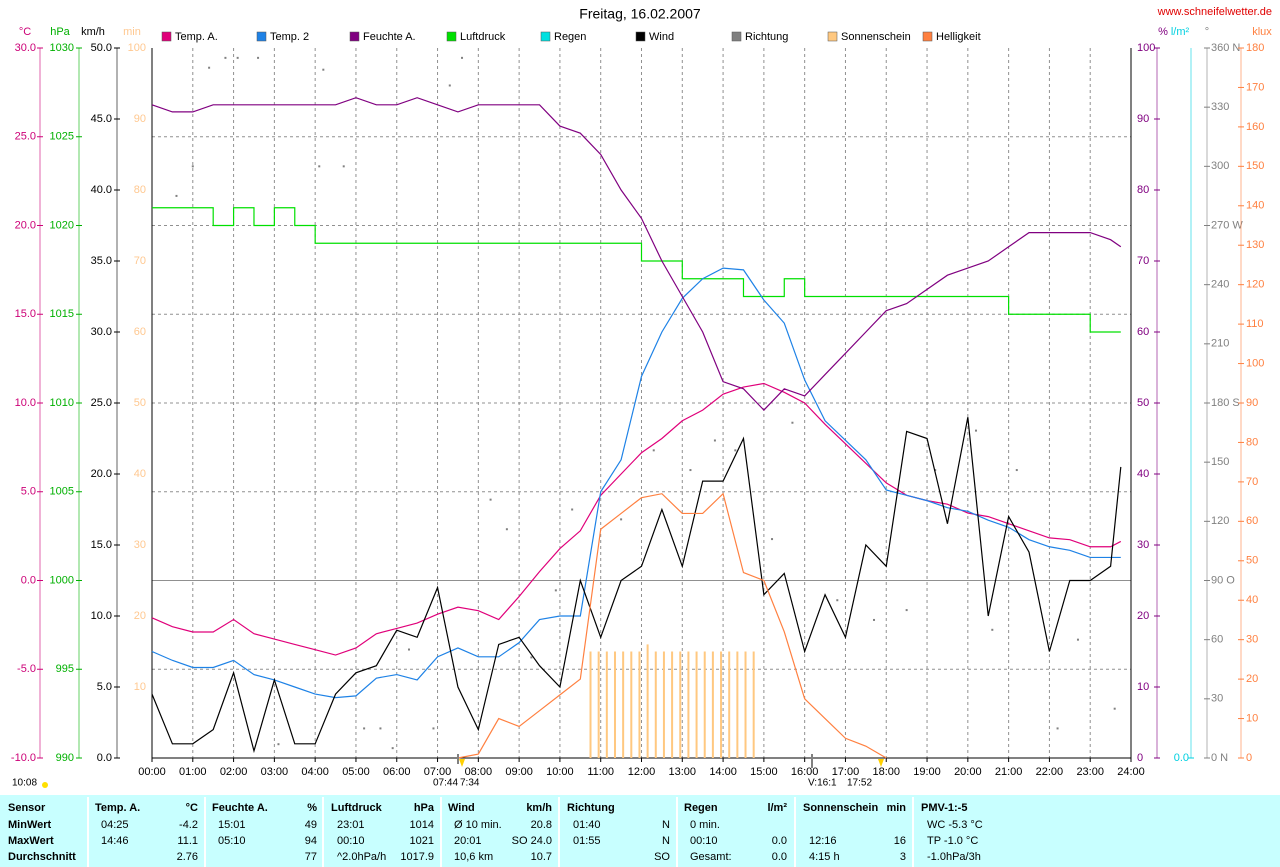 This screenshot has width=1280, height=867. Describe the element at coordinates (62, 137) in the screenshot. I see `y-tick-label: 1025` at that location.